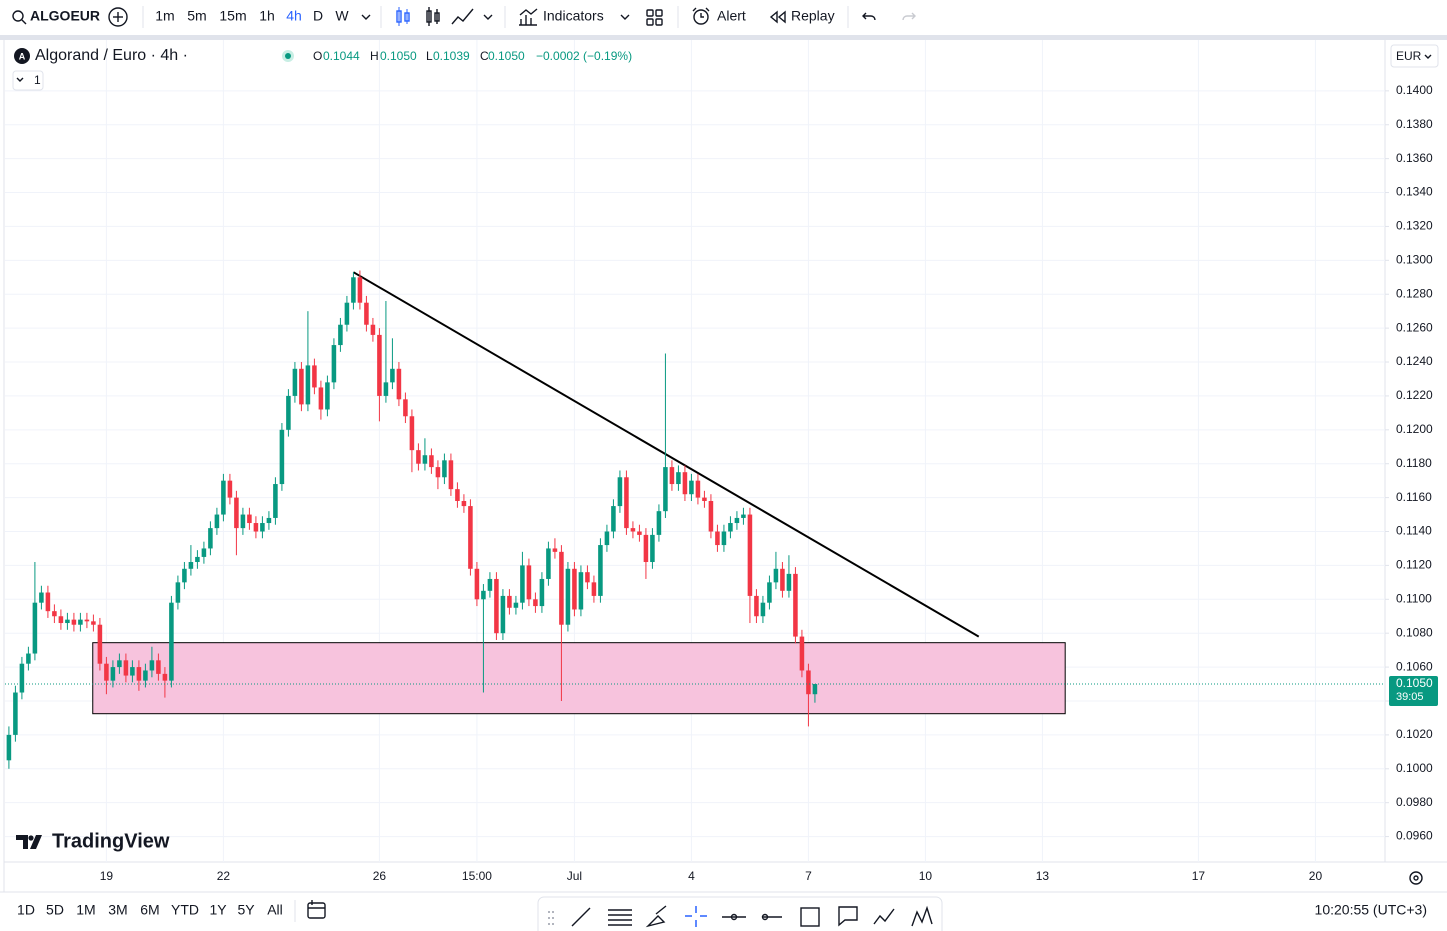  Describe the element at coordinates (37, 80) in the screenshot. I see `collapse-count: 1` at that location.